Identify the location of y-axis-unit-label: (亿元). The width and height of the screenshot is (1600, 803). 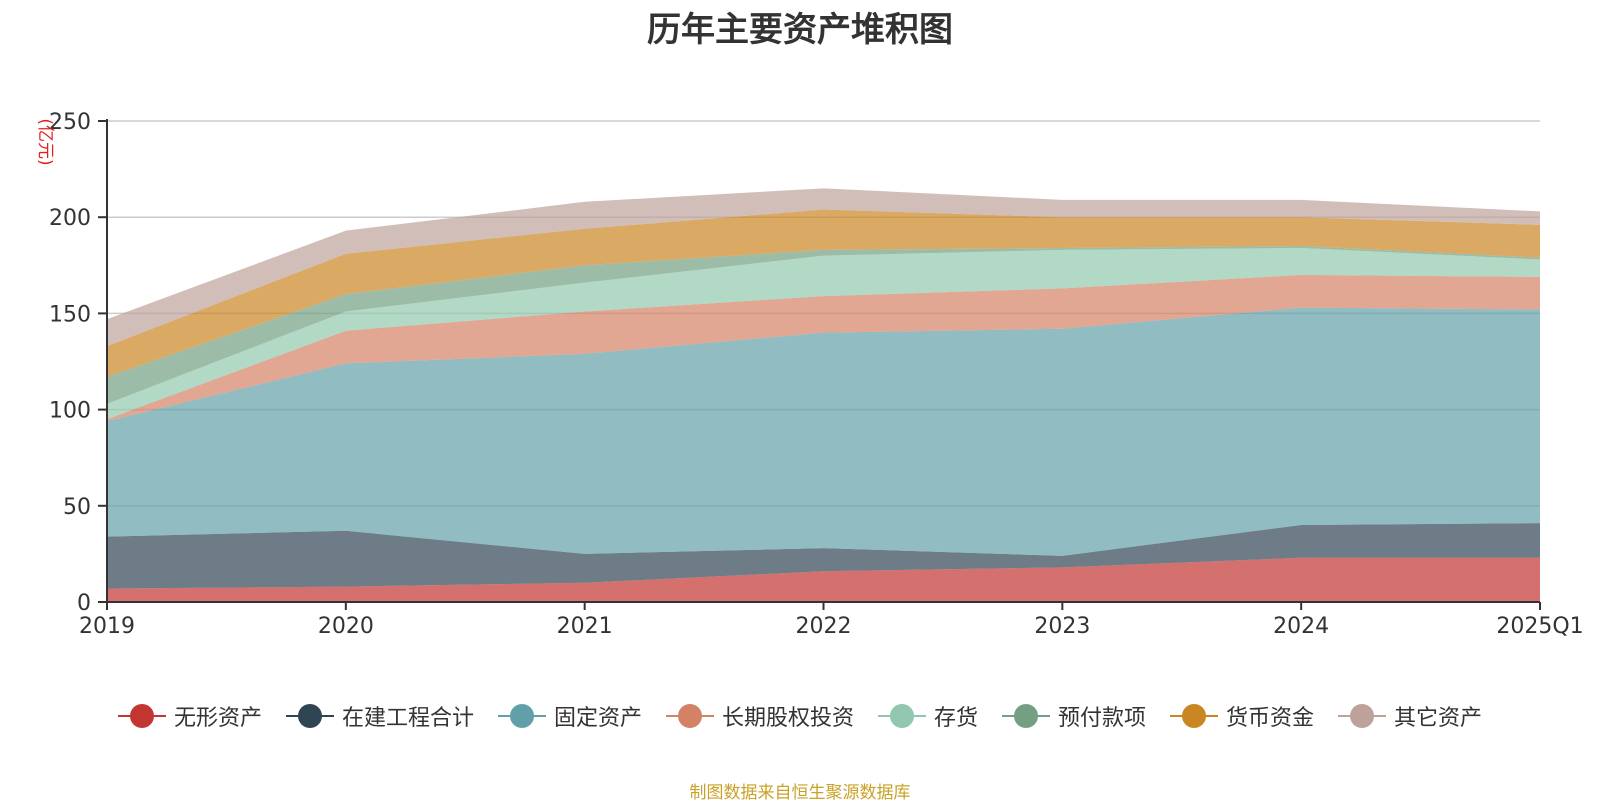
(45, 141).